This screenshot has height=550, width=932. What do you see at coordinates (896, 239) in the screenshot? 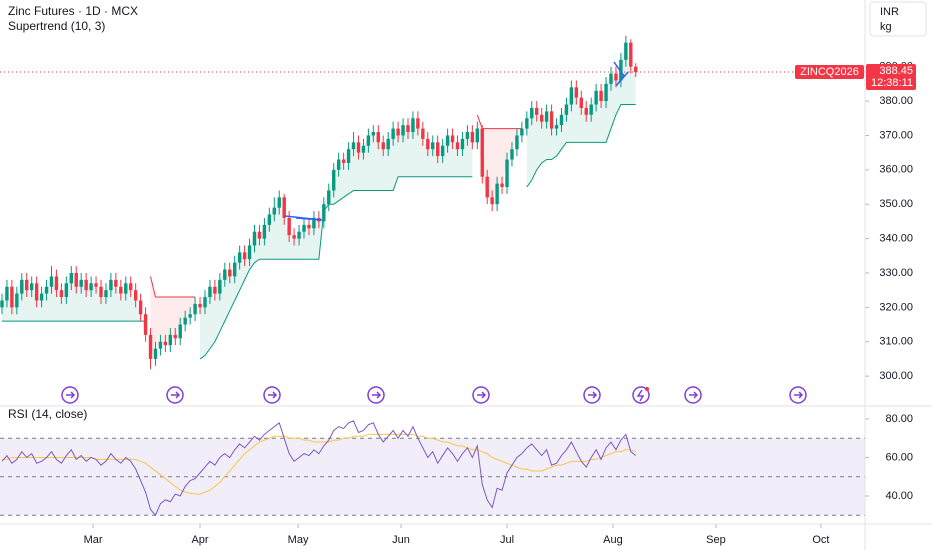
I see `y-tick-label: 340.00` at bounding box center [896, 239].